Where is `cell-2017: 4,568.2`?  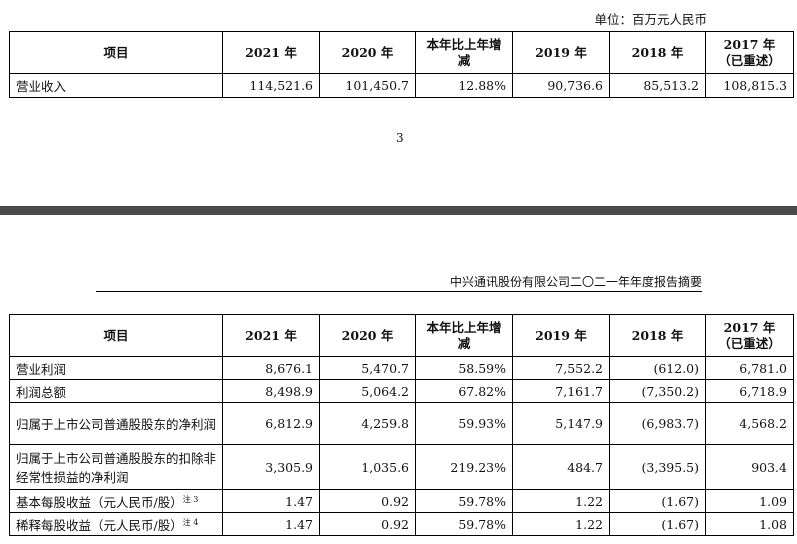
cell-2017: 4,568.2 is located at coordinates (749, 423).